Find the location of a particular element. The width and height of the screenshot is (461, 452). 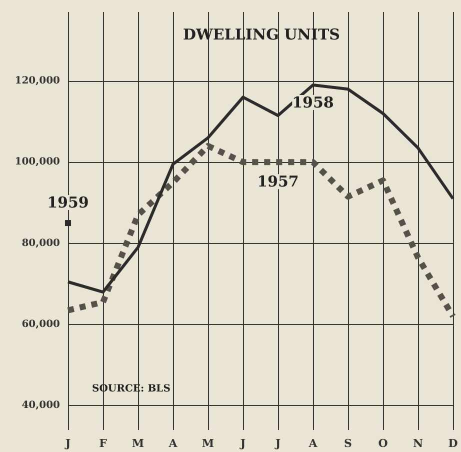

x-tick-label: D is located at coordinates (453, 443).